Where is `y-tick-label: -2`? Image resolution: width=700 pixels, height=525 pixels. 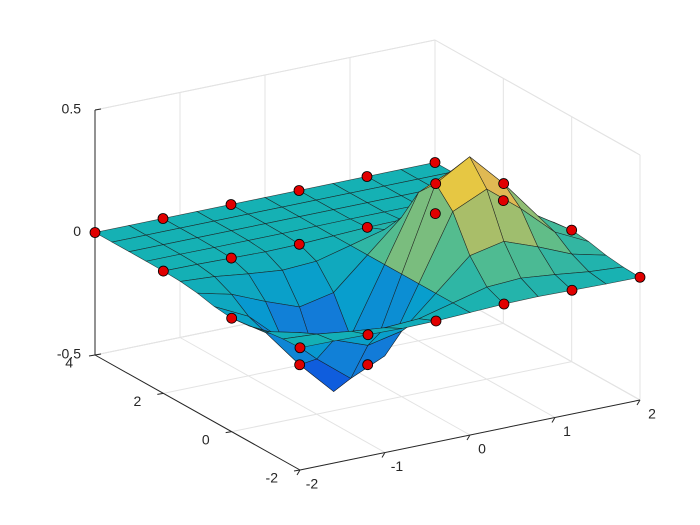
y-tick-label: -2 is located at coordinates (272, 478).